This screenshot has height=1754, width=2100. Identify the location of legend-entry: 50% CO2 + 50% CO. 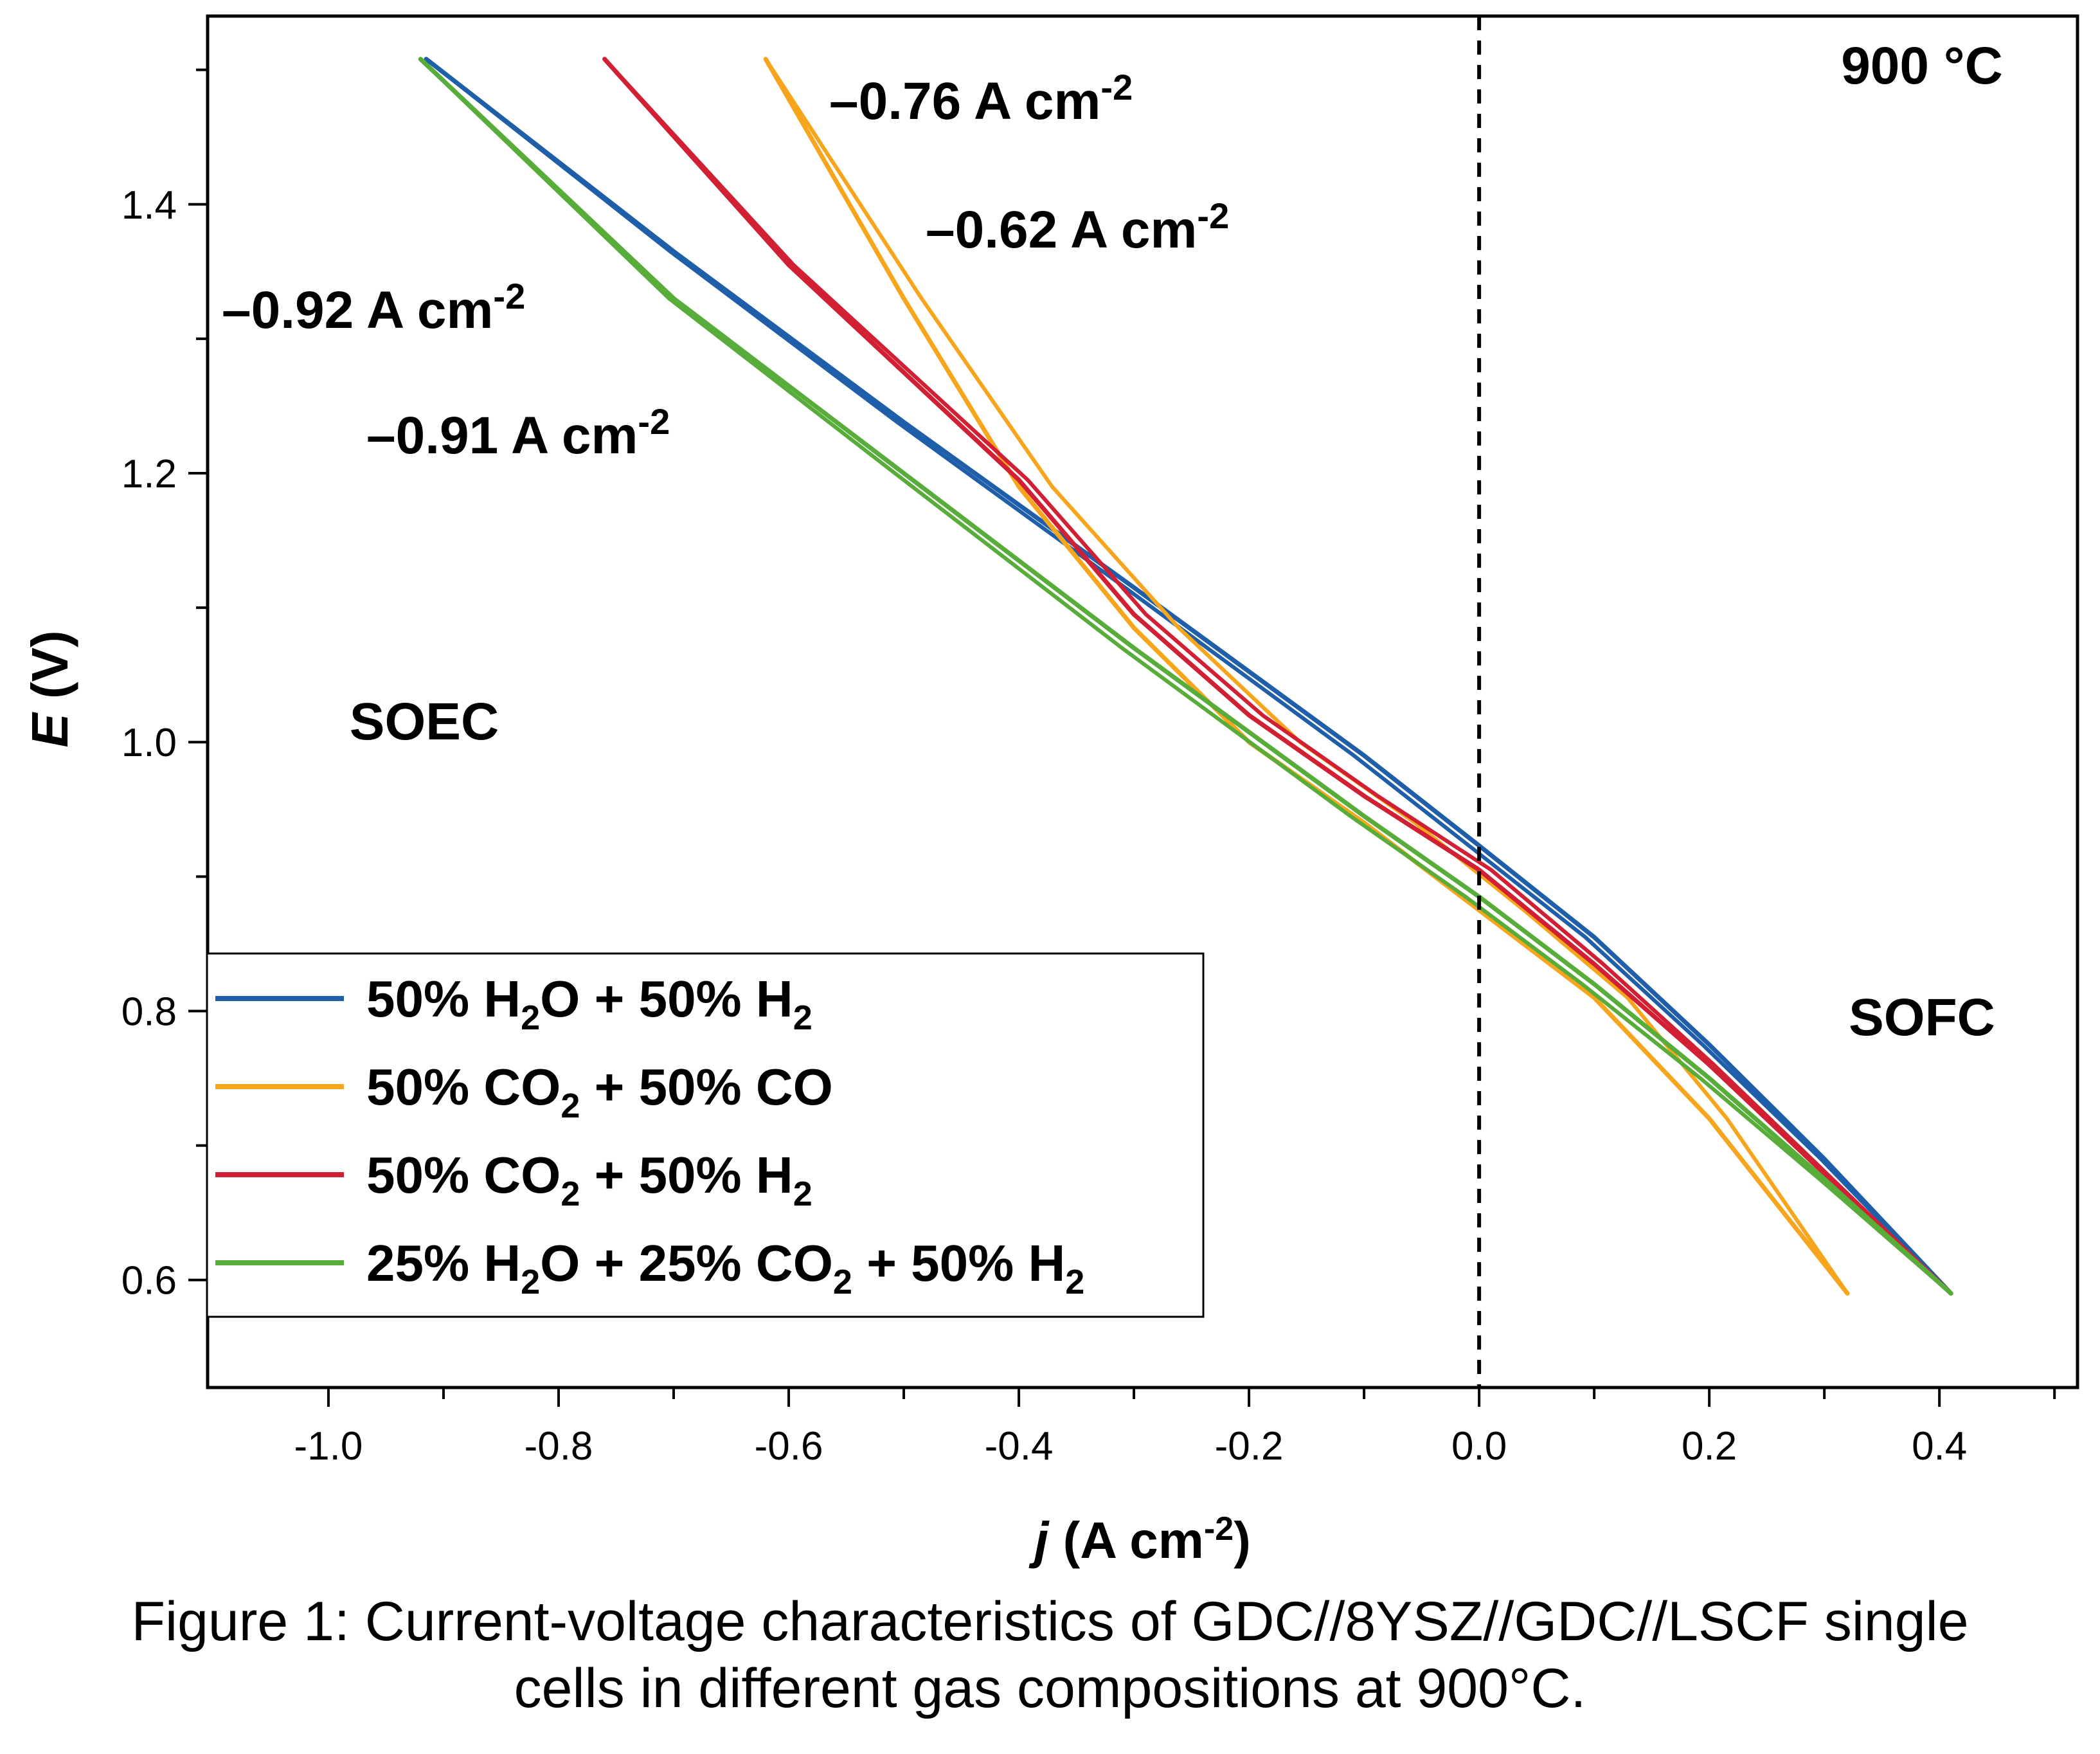
(524, 1091).